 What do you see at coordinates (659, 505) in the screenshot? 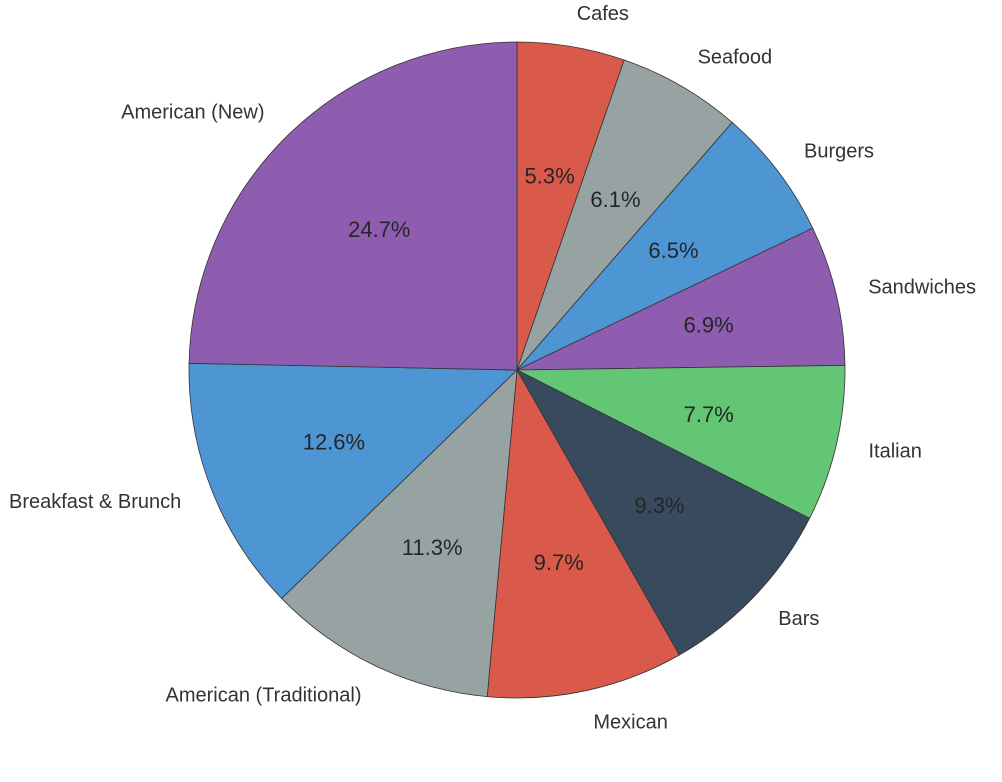
I see `pct-label-bars: 9.3%` at bounding box center [659, 505].